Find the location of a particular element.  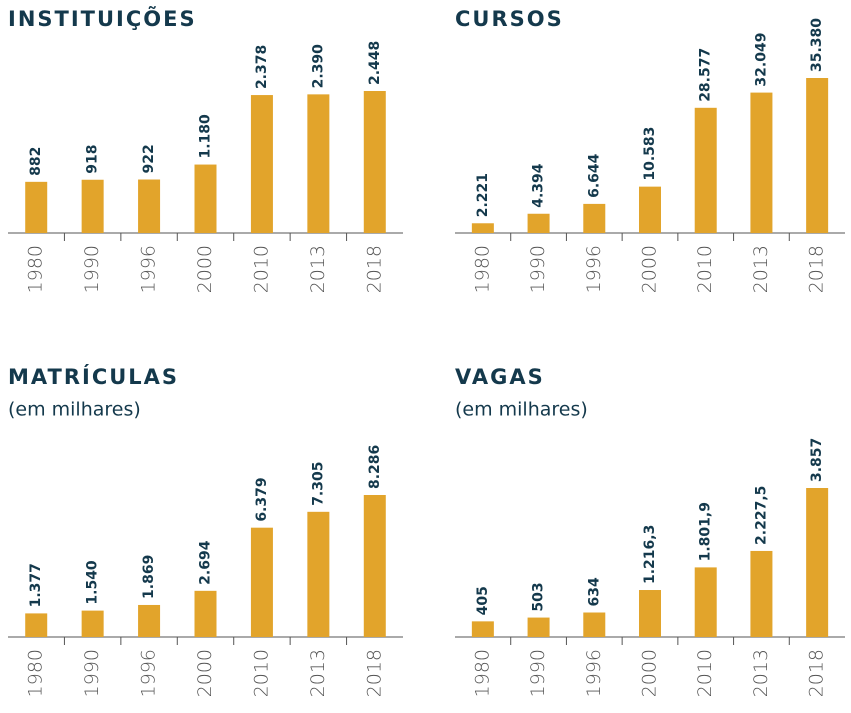

value-label: 1.801,9 is located at coordinates (706, 531).